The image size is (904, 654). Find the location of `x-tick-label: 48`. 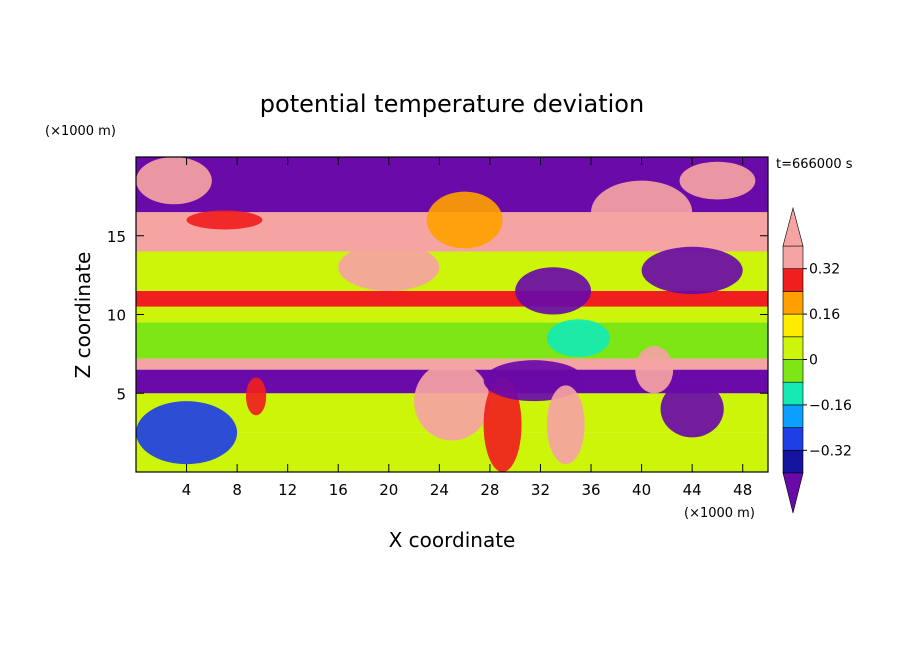

x-tick-label: 48 is located at coordinates (742, 490).